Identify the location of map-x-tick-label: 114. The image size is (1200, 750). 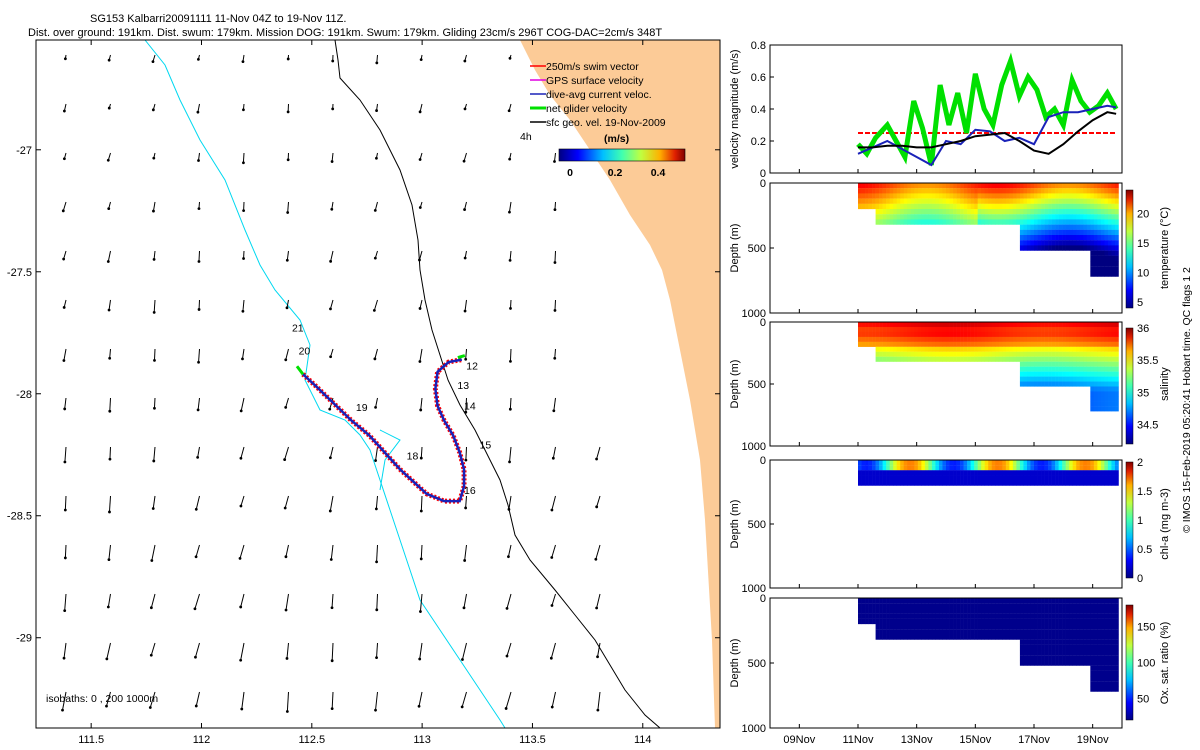
(643, 740).